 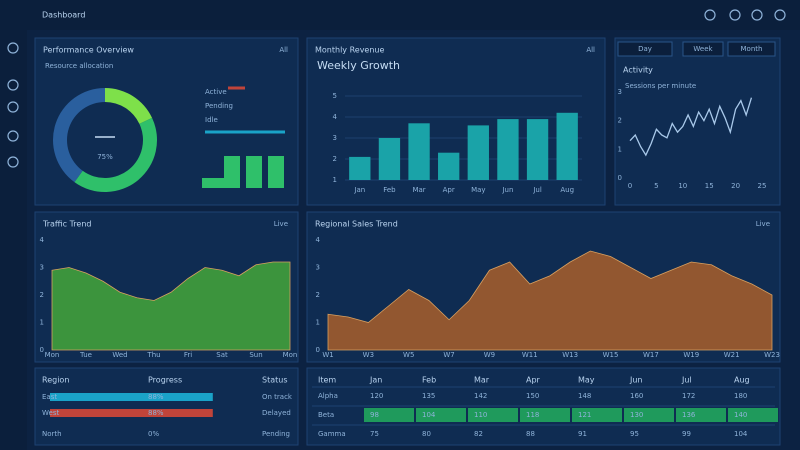 What do you see at coordinates (448, 355) in the screenshot?
I see `x-tick-label: W7` at bounding box center [448, 355].